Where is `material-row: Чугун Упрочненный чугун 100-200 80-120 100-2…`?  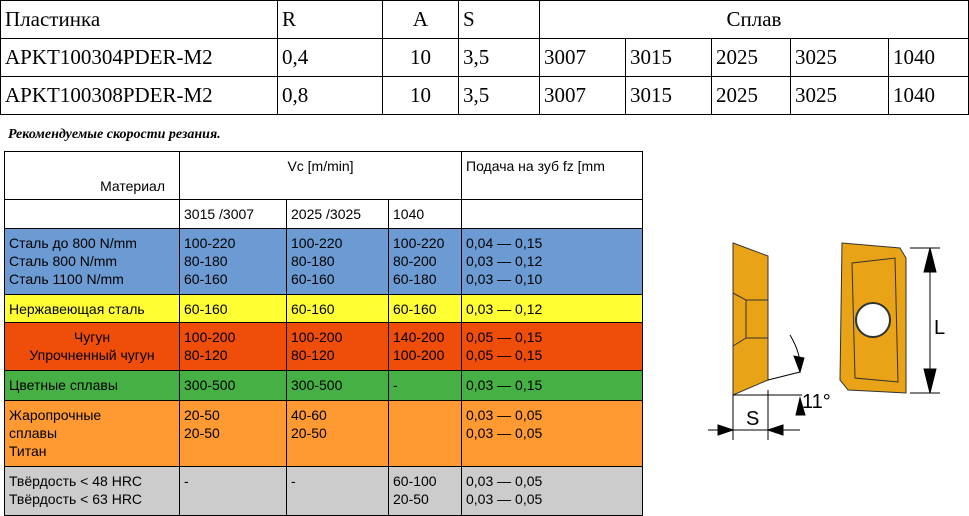 material-row: Чугун Упрочненный чугун 100-200 80-120 100-2… is located at coordinates (323, 346).